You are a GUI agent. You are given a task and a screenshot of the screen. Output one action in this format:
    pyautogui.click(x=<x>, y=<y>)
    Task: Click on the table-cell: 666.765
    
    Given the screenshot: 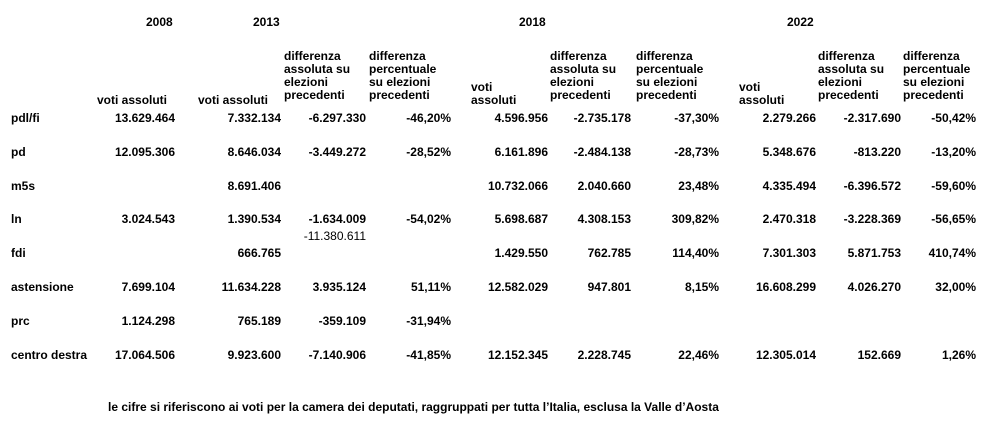 What is the action you would take?
    pyautogui.click(x=259, y=253)
    